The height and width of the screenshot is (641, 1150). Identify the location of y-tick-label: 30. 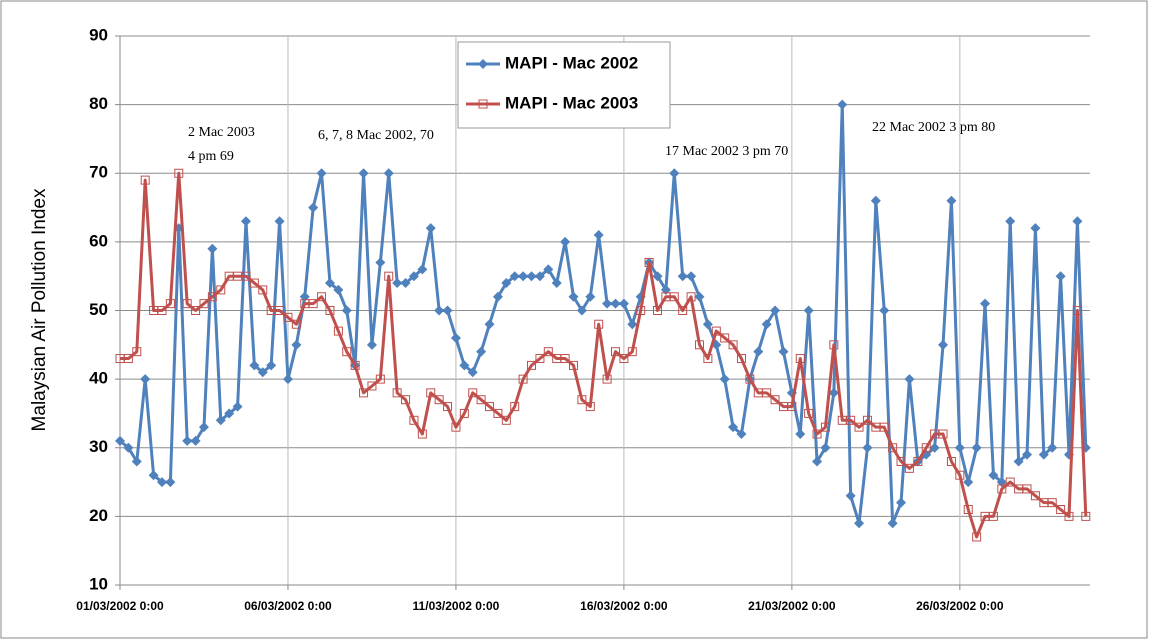
(98, 446).